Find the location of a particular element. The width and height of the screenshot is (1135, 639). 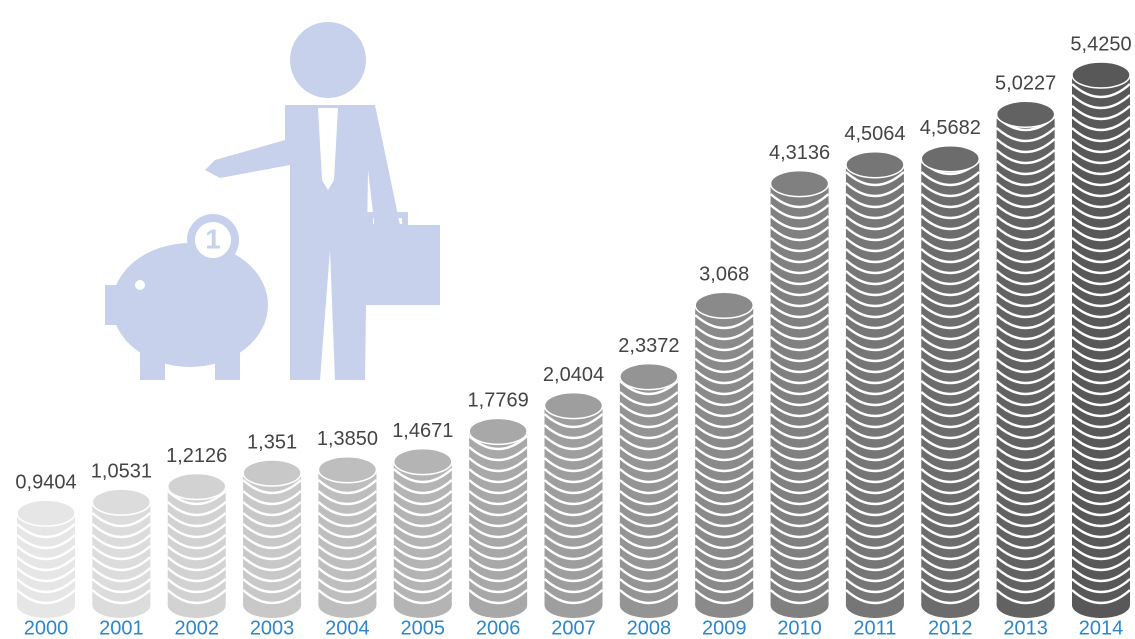

value-label: 4,3136 is located at coordinates (799, 153).